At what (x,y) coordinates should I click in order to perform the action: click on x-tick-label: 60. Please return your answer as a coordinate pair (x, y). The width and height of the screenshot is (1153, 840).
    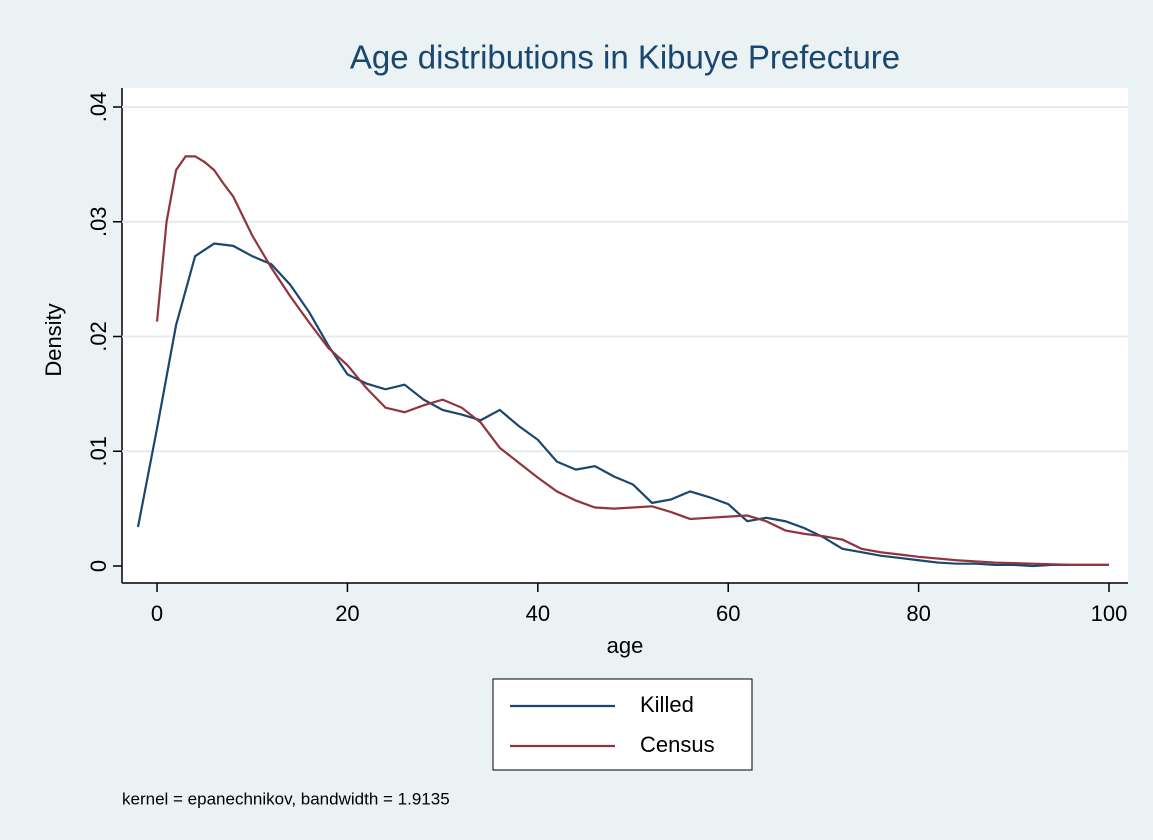
    Looking at the image, I should click on (728, 613).